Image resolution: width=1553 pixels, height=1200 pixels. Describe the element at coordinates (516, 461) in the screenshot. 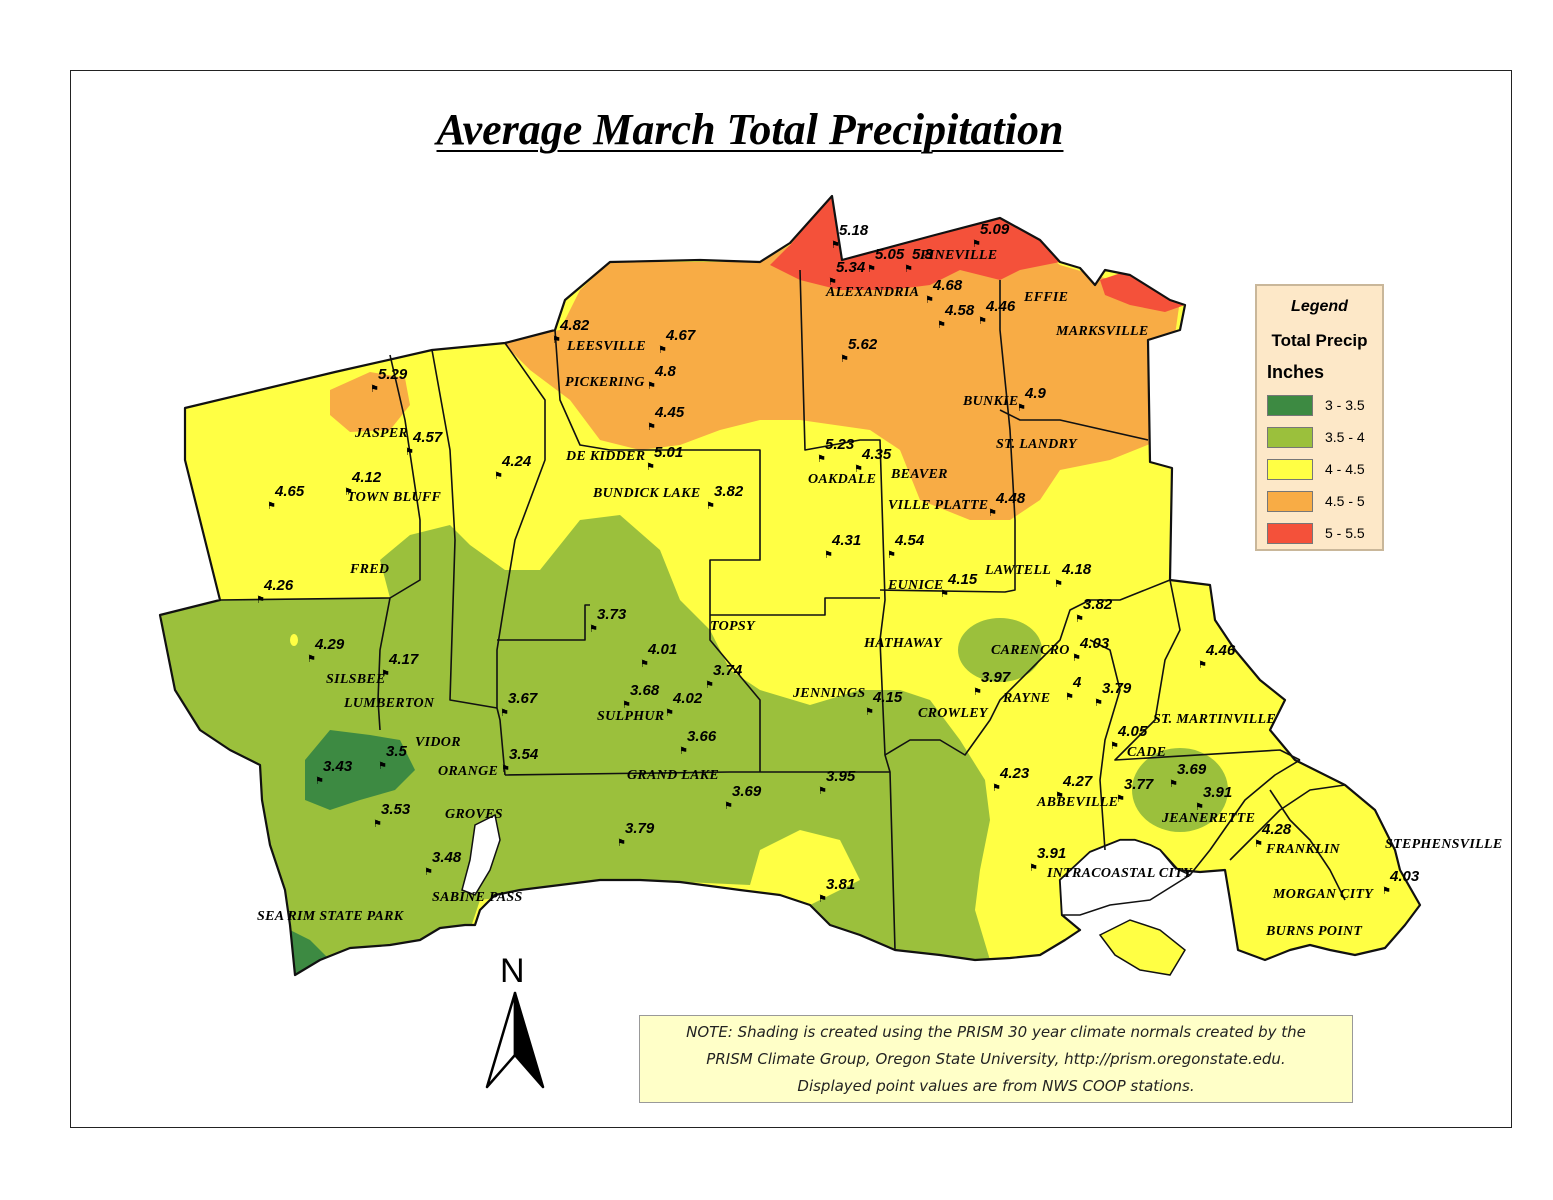

I see `station-value: 4.24` at that location.